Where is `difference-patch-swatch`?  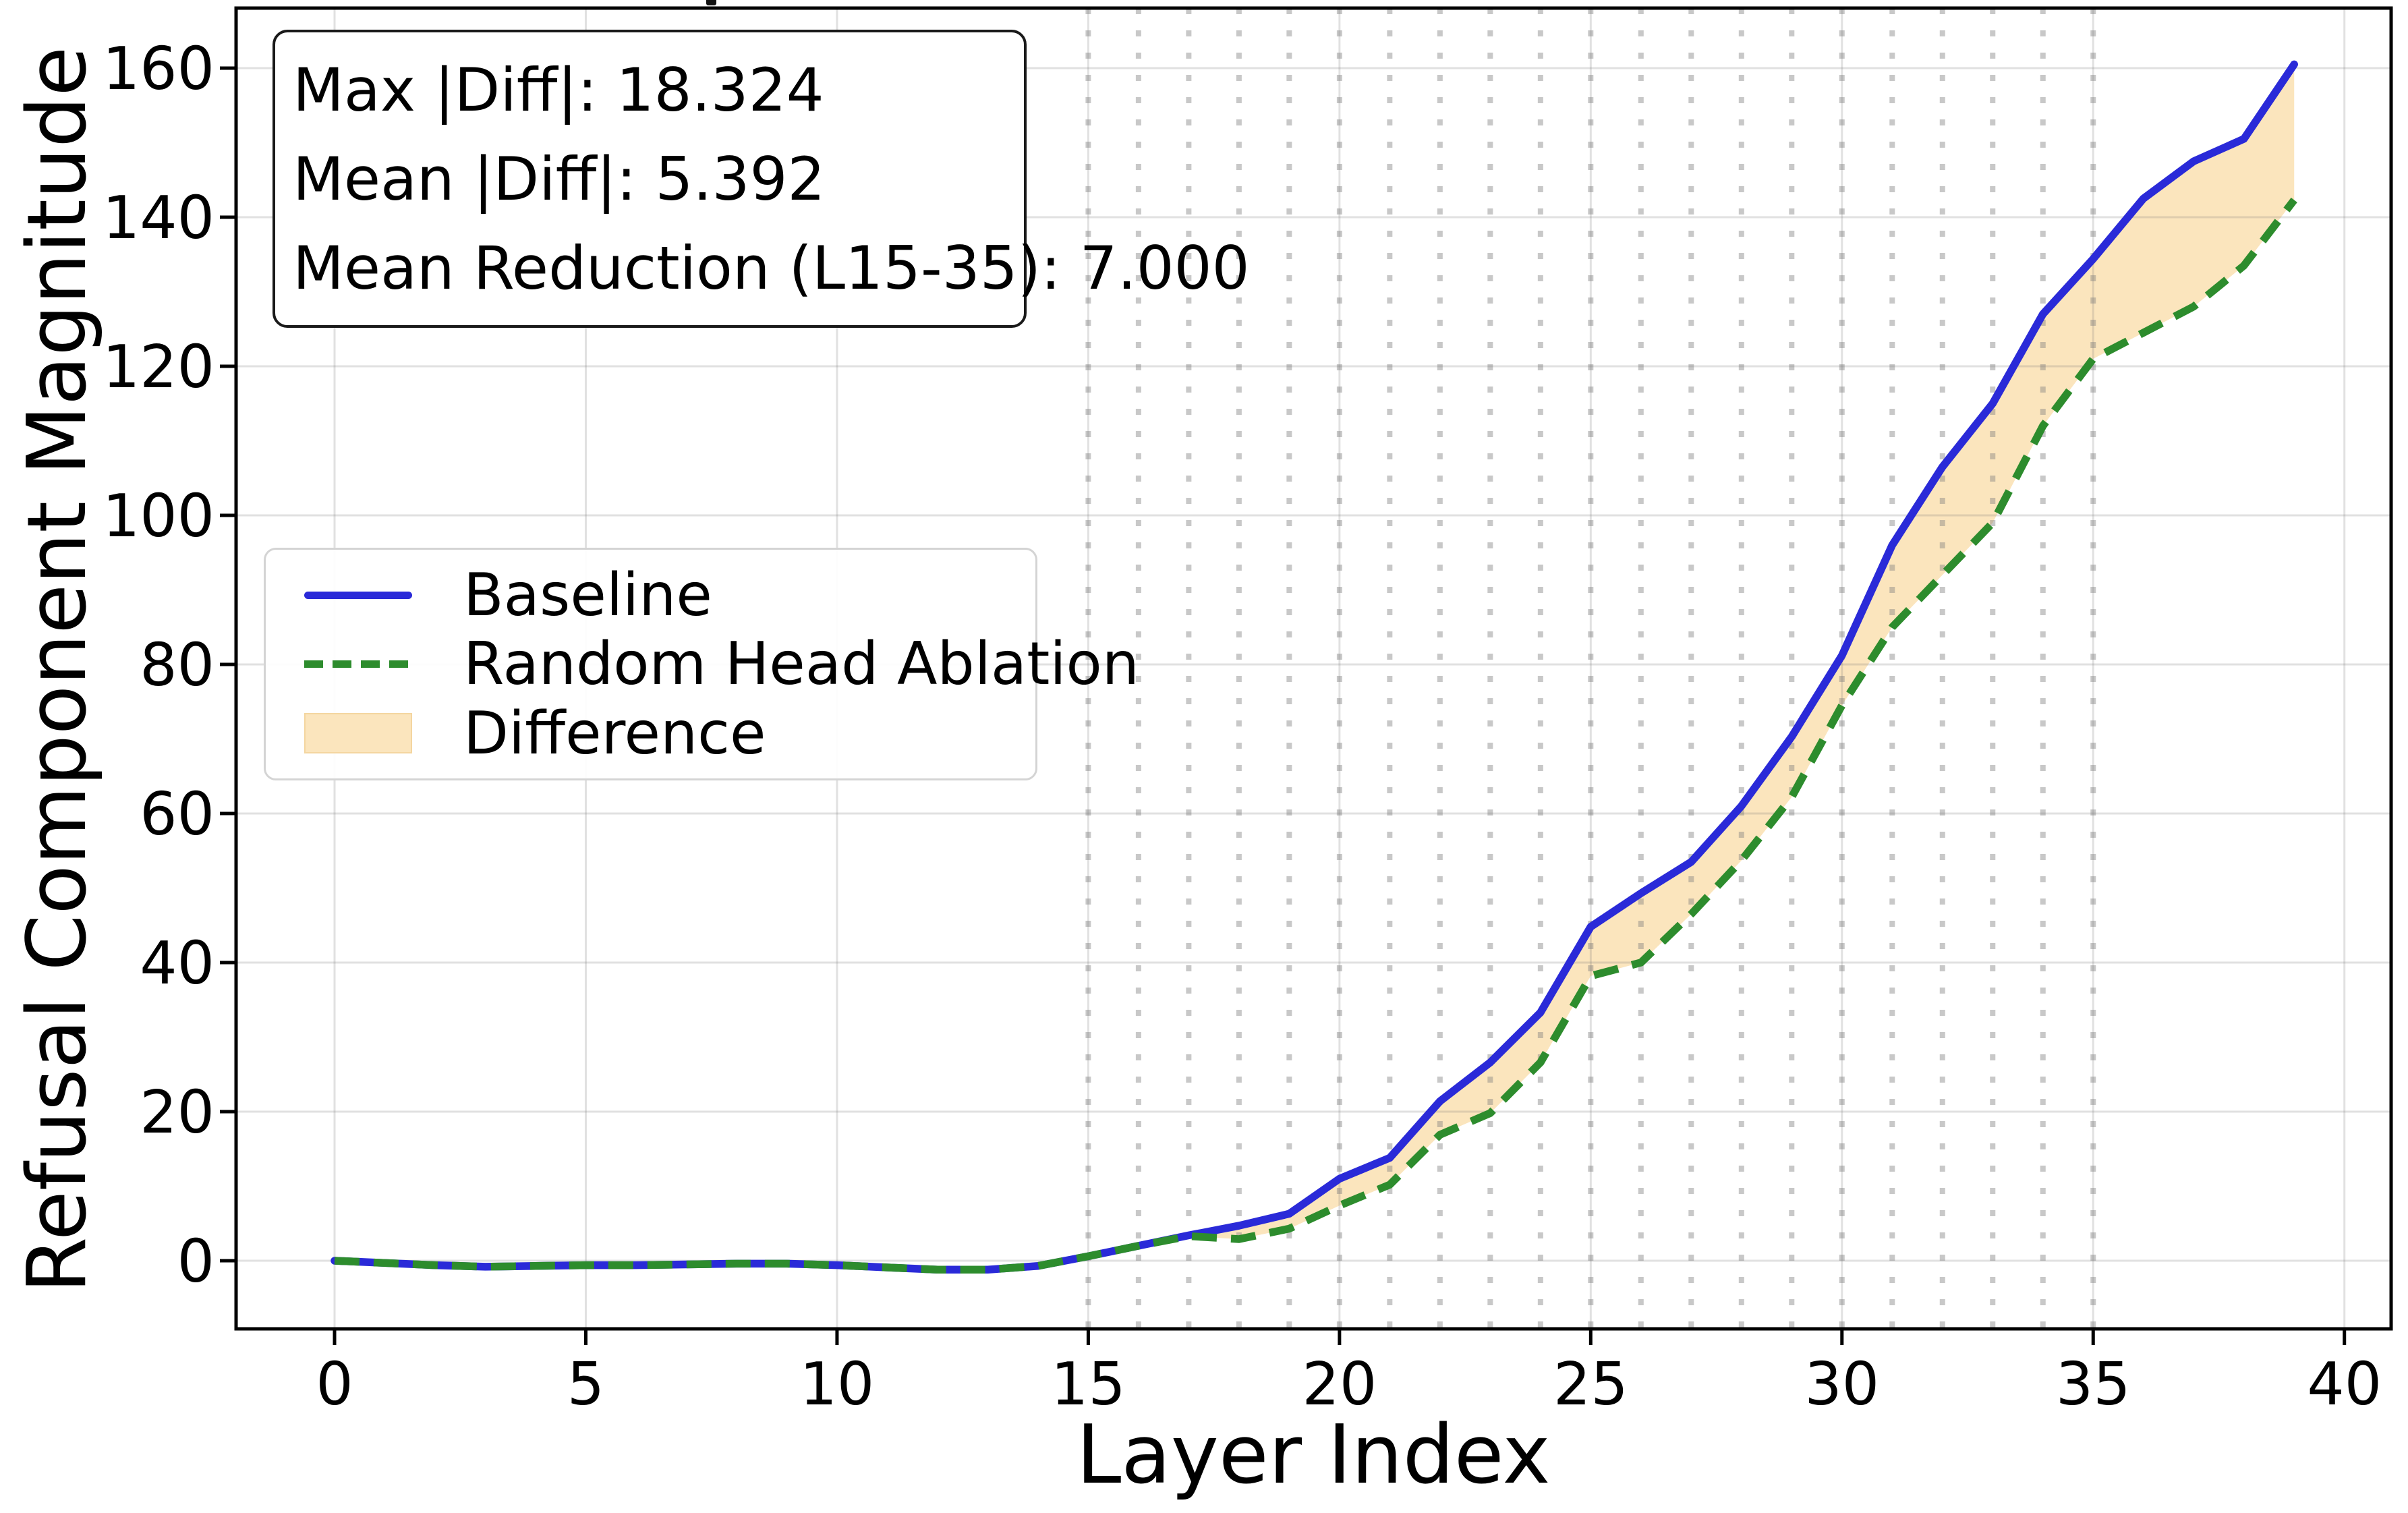
difference-patch-swatch is located at coordinates (358, 732).